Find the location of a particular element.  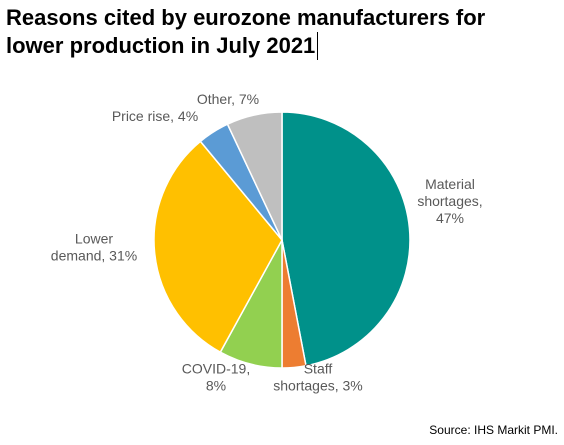

data-label-covid-19: COVID-19, 8% is located at coordinates (216, 377).